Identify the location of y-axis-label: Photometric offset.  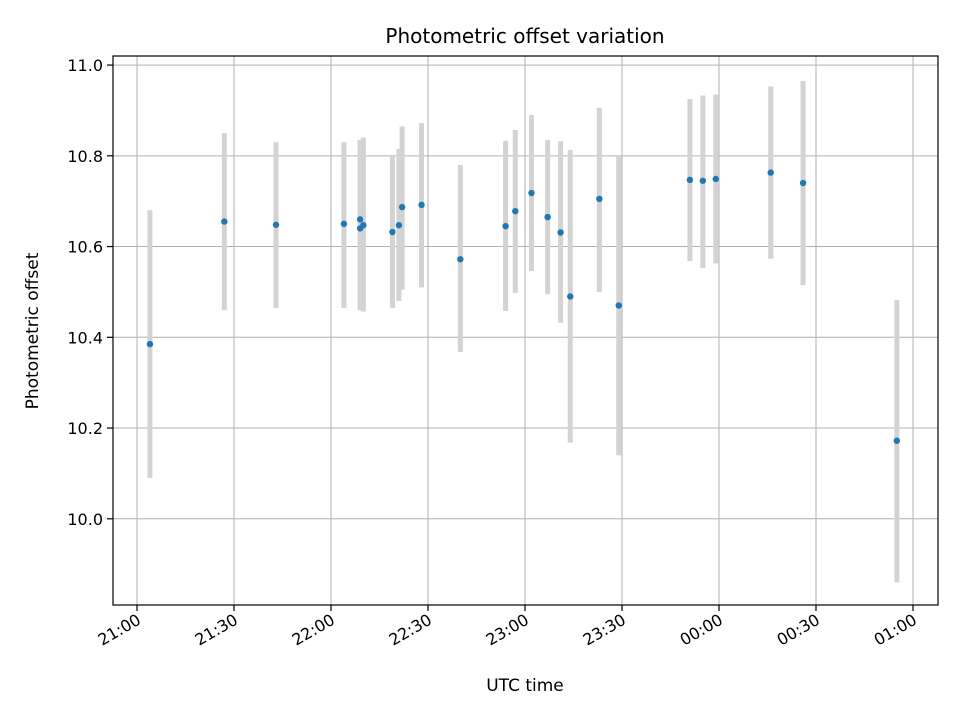
(33, 330).